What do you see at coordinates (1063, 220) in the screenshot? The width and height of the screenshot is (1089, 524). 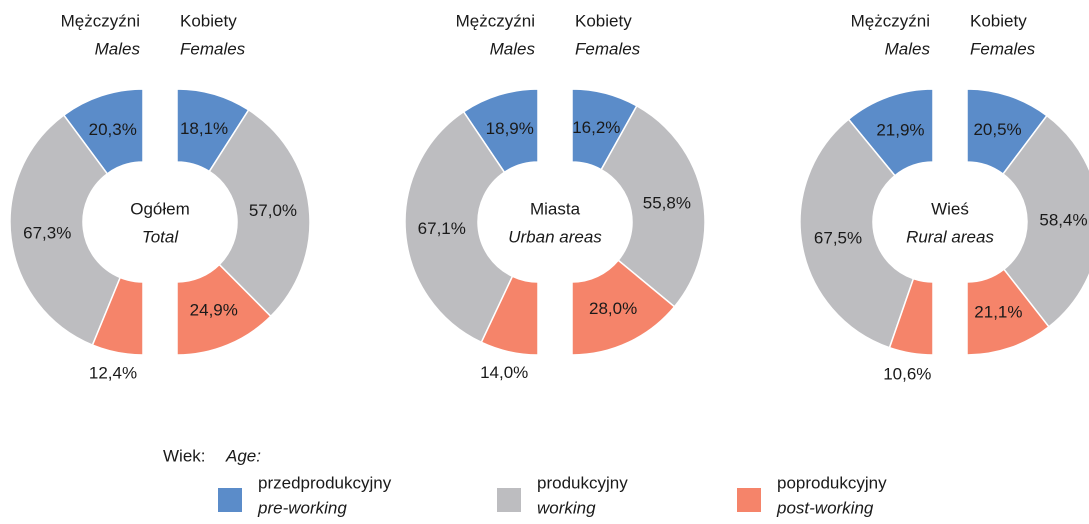 I see `value-label: 58,4%` at bounding box center [1063, 220].